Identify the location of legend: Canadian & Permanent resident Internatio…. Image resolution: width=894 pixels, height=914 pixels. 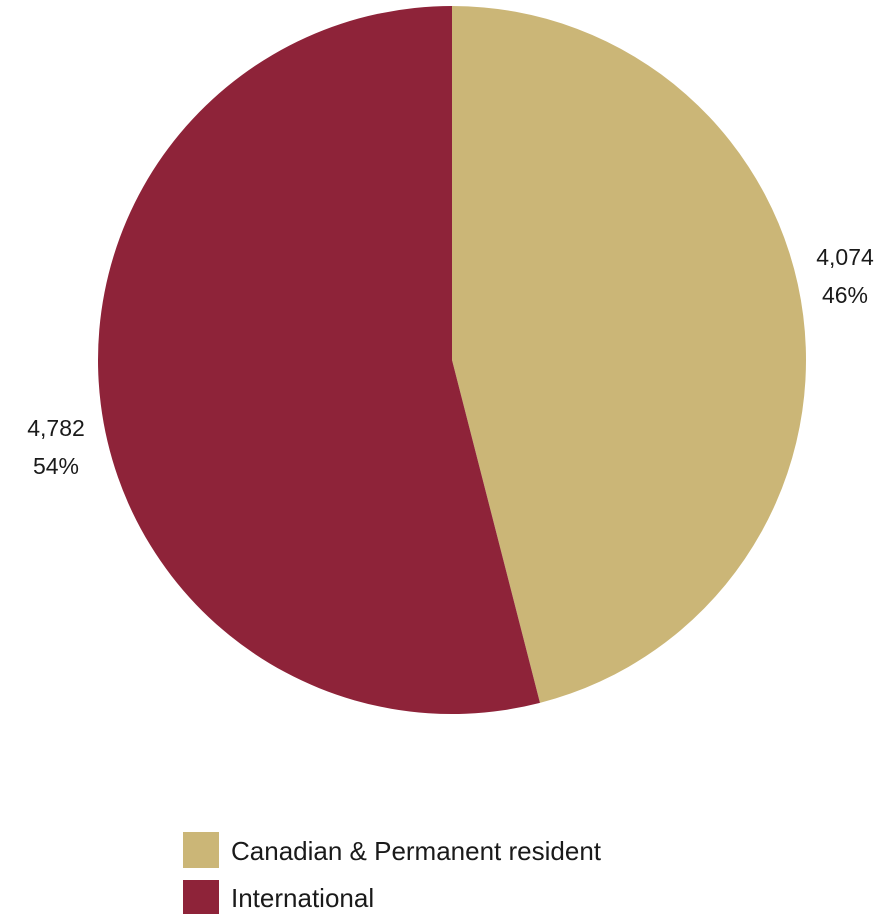
(392, 873).